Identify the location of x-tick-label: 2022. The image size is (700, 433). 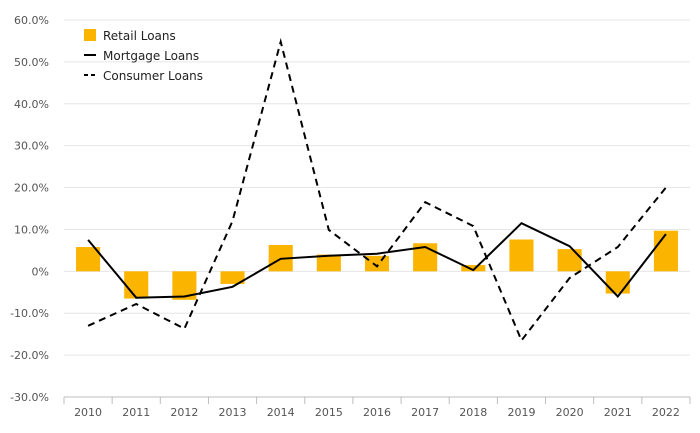
(666, 412).